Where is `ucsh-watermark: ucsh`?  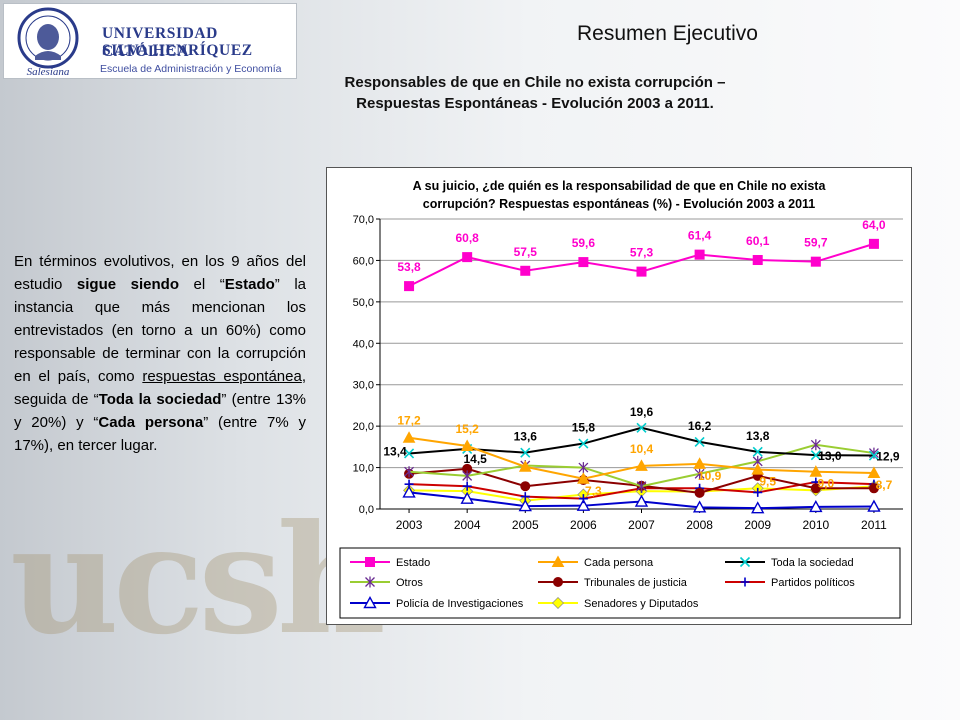
ucsh-watermark: ucsh is located at coordinates (198, 580).